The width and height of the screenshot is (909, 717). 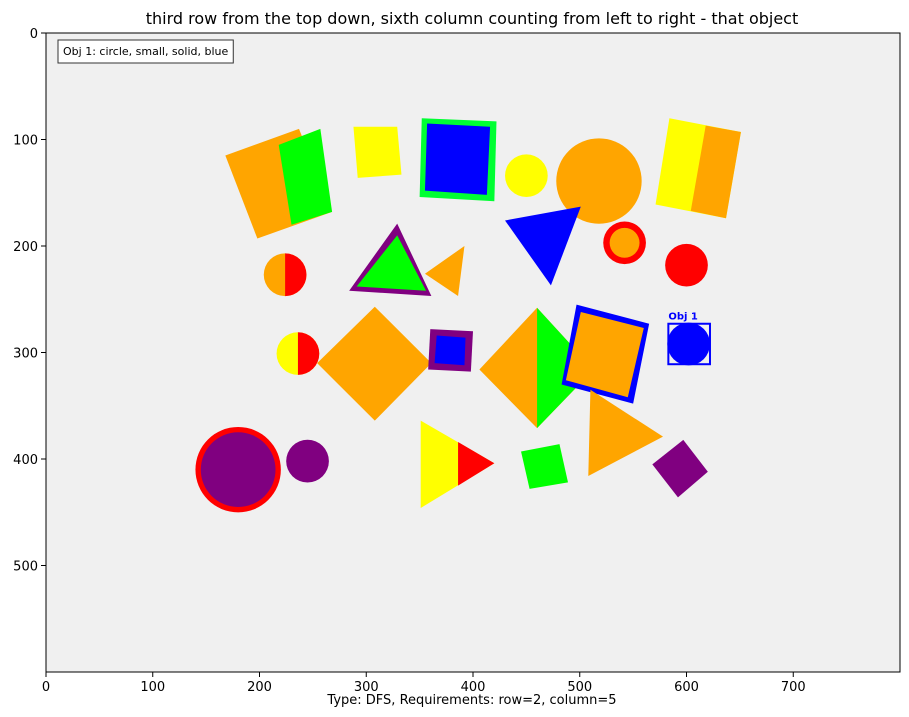 I want to click on y-tick-label: 200, so click(x=25, y=247).